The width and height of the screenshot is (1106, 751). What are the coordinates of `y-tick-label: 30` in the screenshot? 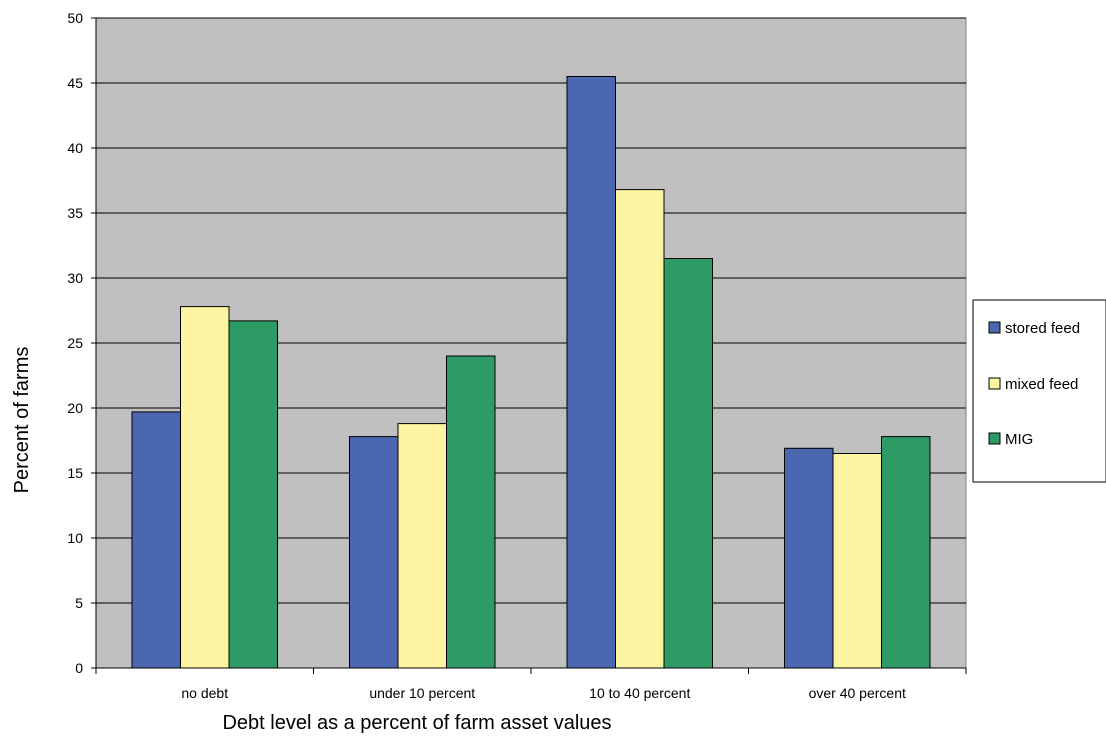 It's located at (75, 278).